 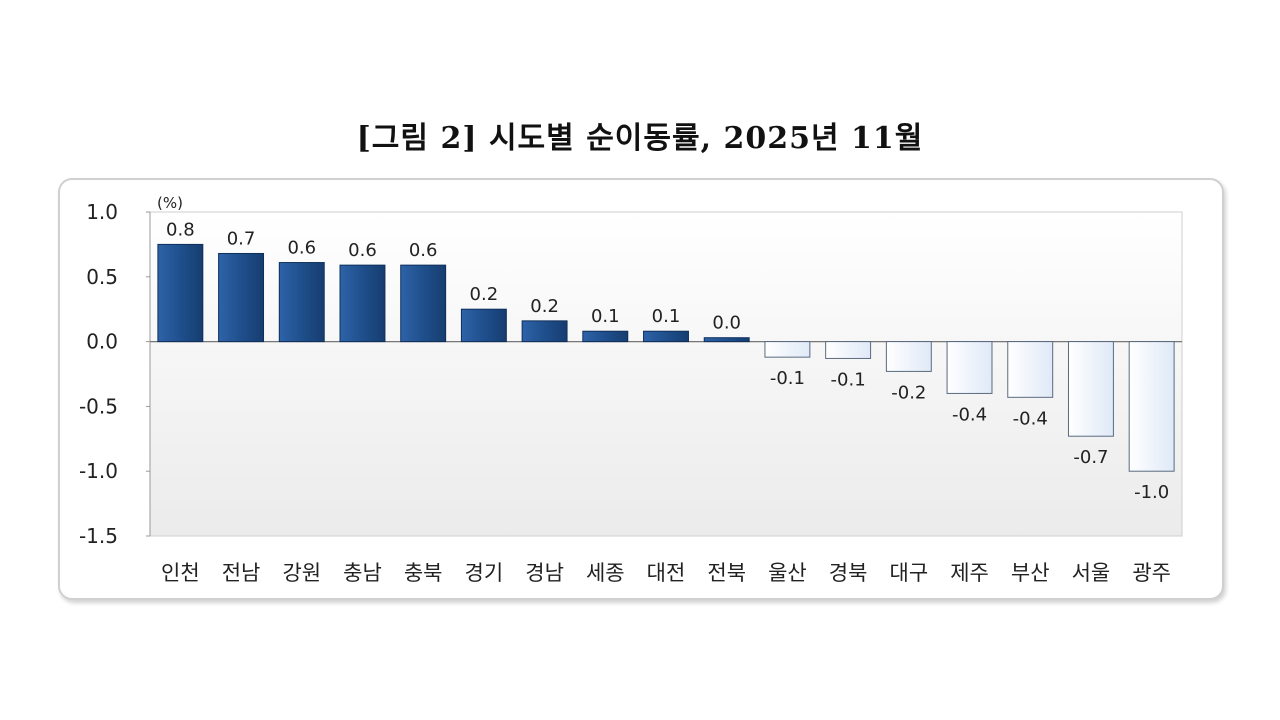 I want to click on category-label: 대구, so click(x=909, y=573).